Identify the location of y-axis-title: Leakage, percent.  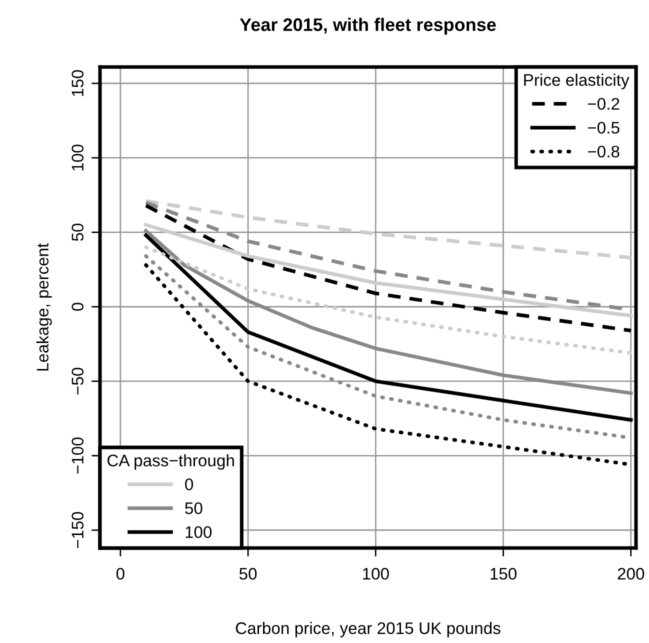
(44, 307).